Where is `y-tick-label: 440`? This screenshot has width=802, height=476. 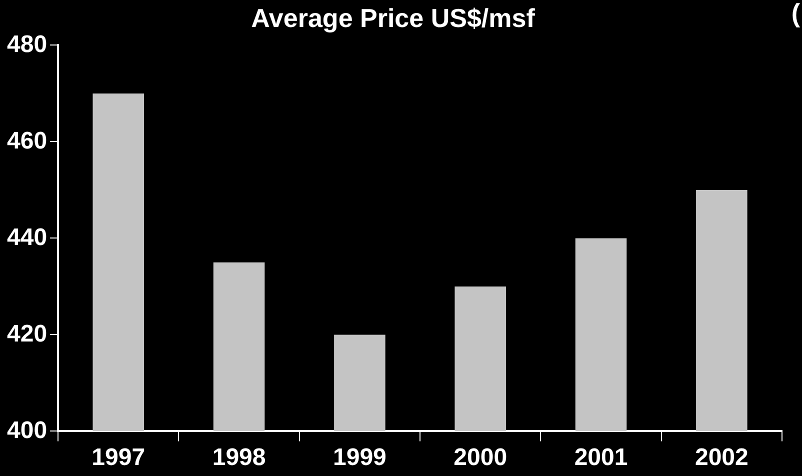
y-tick-label: 440 is located at coordinates (27, 237).